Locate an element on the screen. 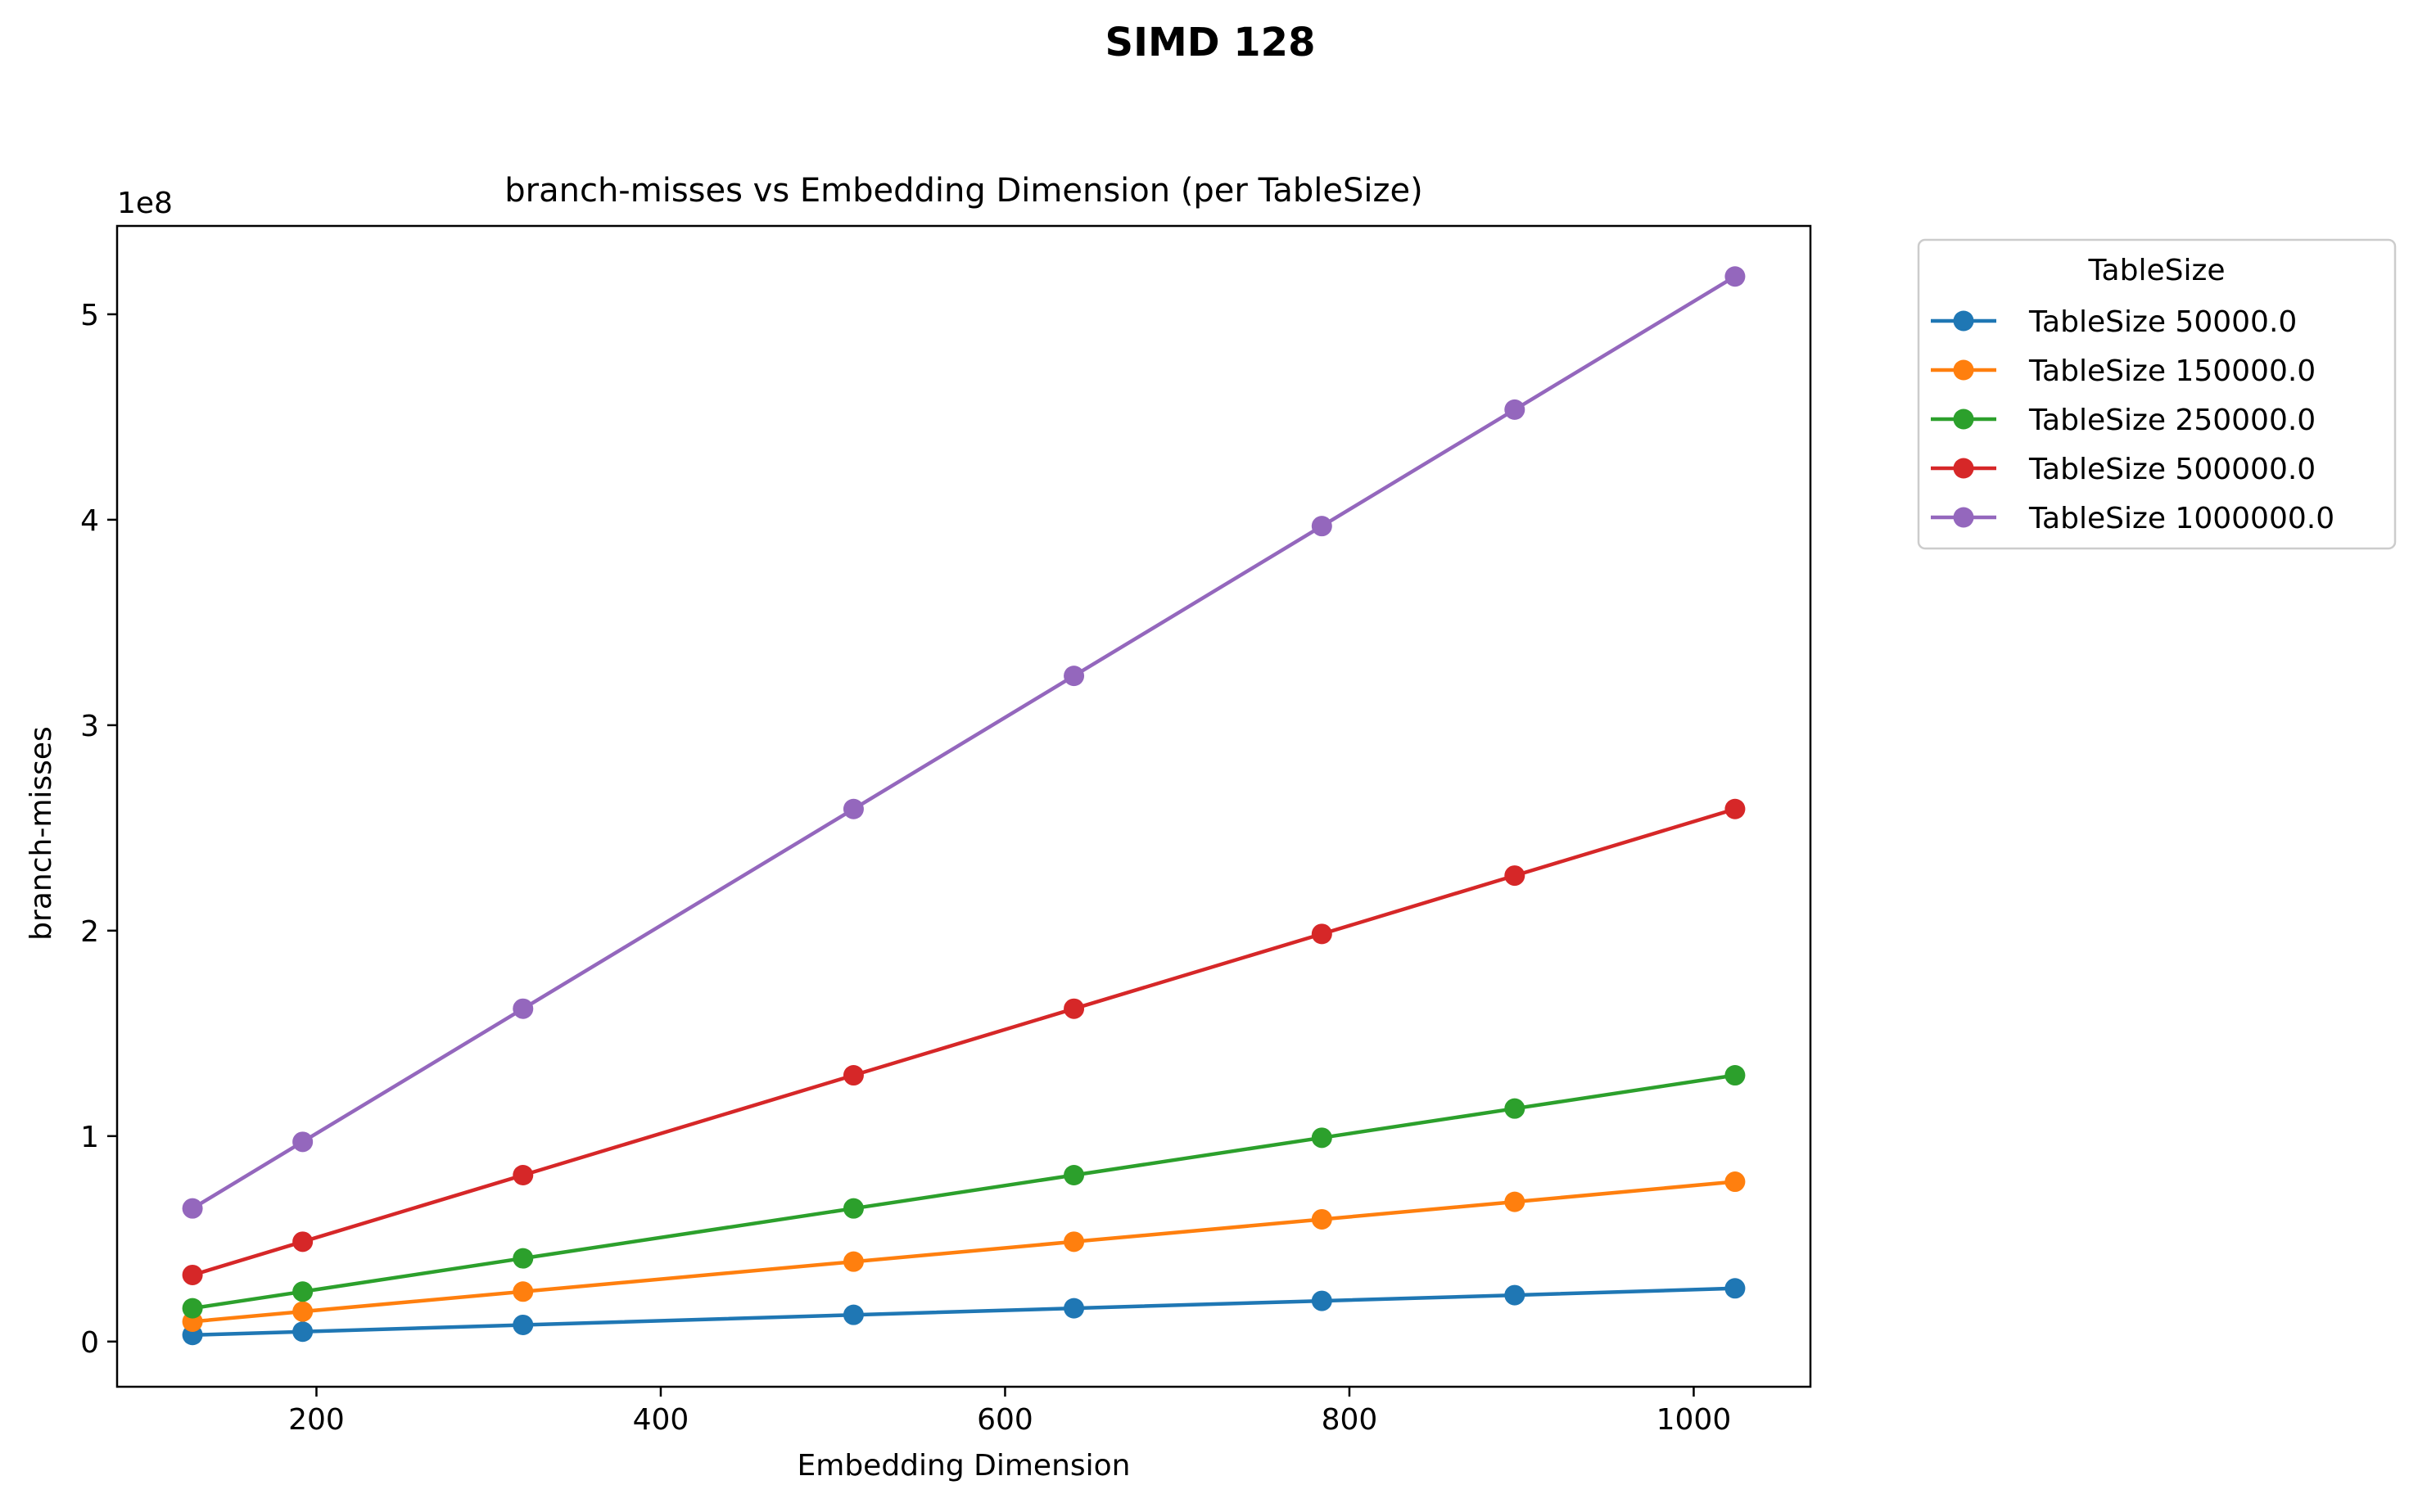 The width and height of the screenshot is (2418, 1512). legend-label: TableSize 250000.0 is located at coordinates (2172, 420).